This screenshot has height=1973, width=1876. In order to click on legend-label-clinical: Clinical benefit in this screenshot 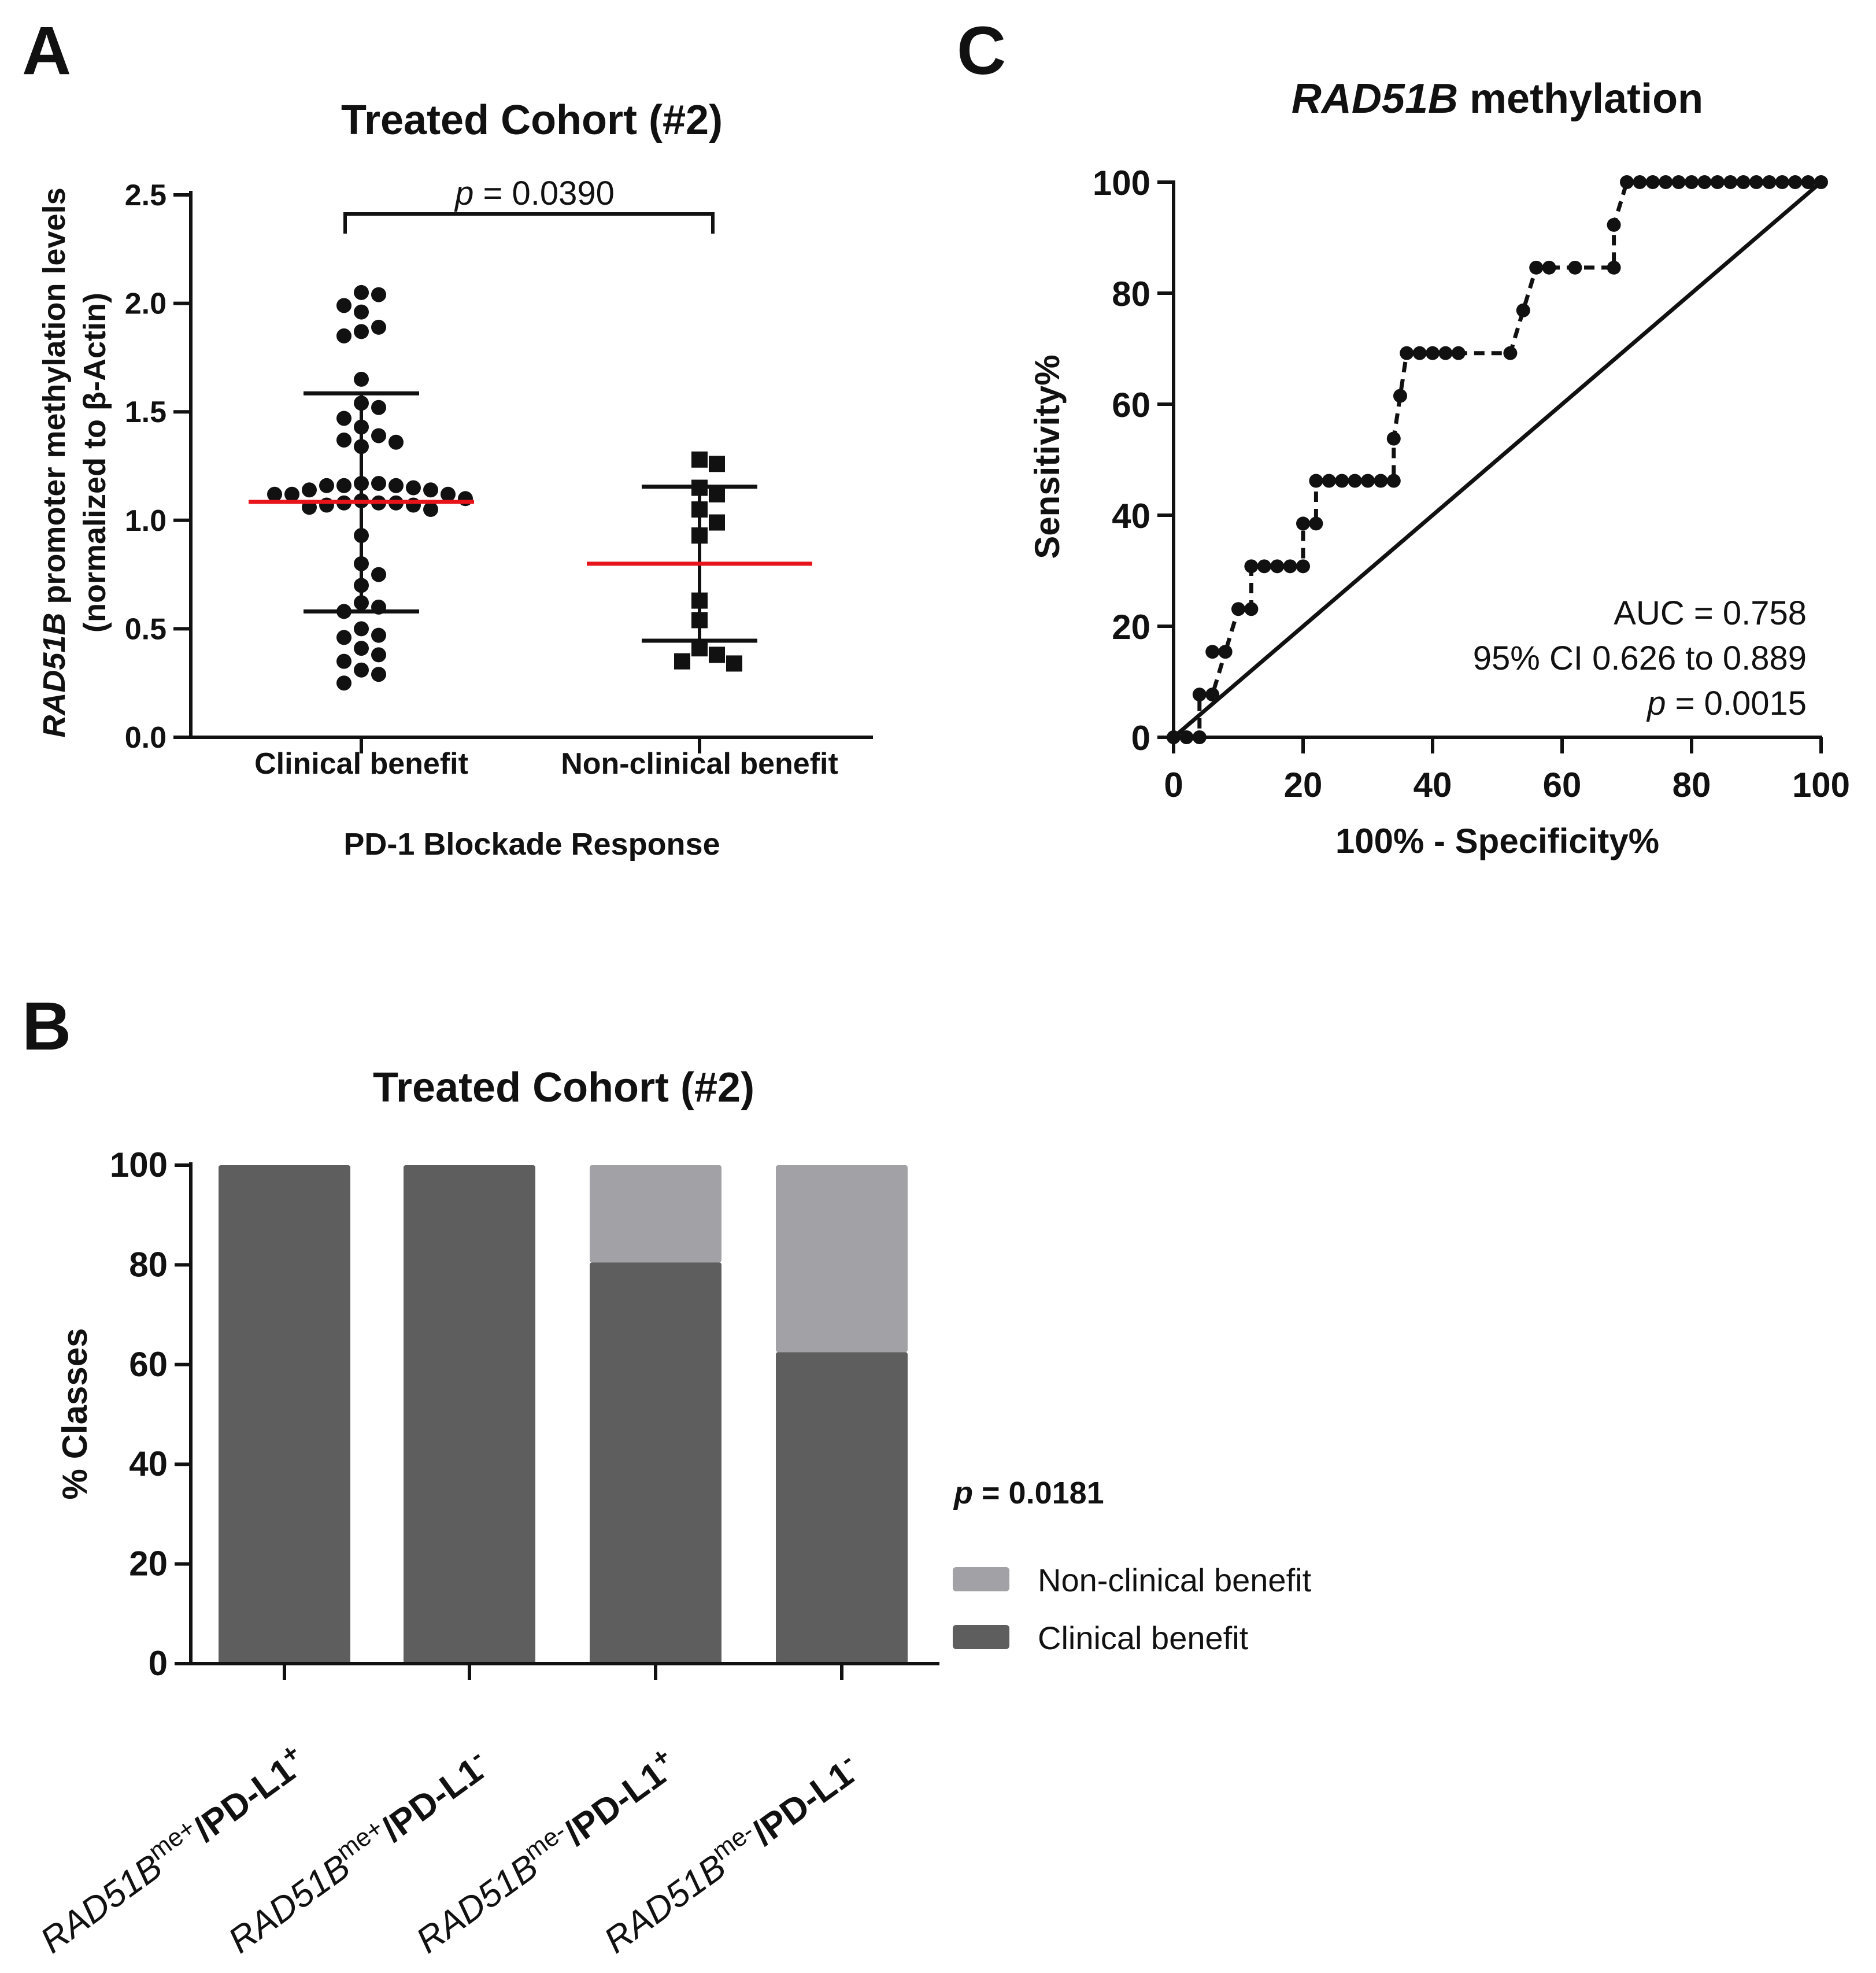, I will do `click(1144, 1638)`.